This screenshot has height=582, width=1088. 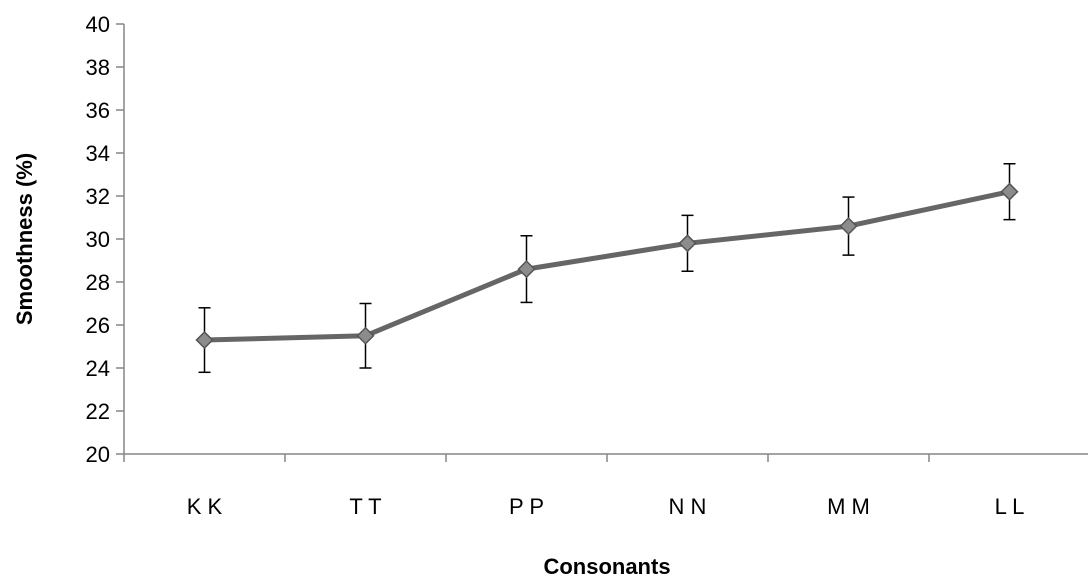 What do you see at coordinates (98, 67) in the screenshot?
I see `y-tick-label: 38` at bounding box center [98, 67].